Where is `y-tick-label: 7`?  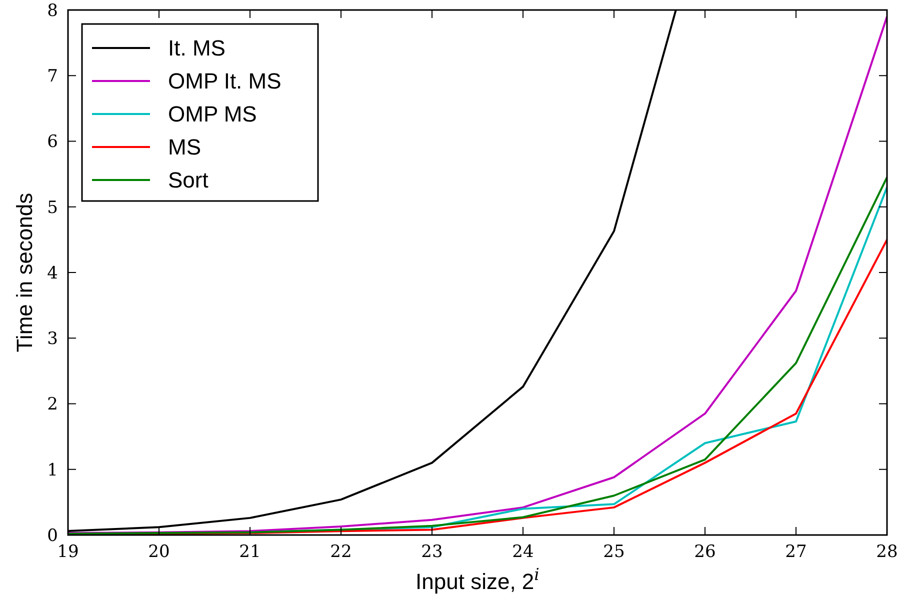
y-tick-label: 7 is located at coordinates (52, 76).